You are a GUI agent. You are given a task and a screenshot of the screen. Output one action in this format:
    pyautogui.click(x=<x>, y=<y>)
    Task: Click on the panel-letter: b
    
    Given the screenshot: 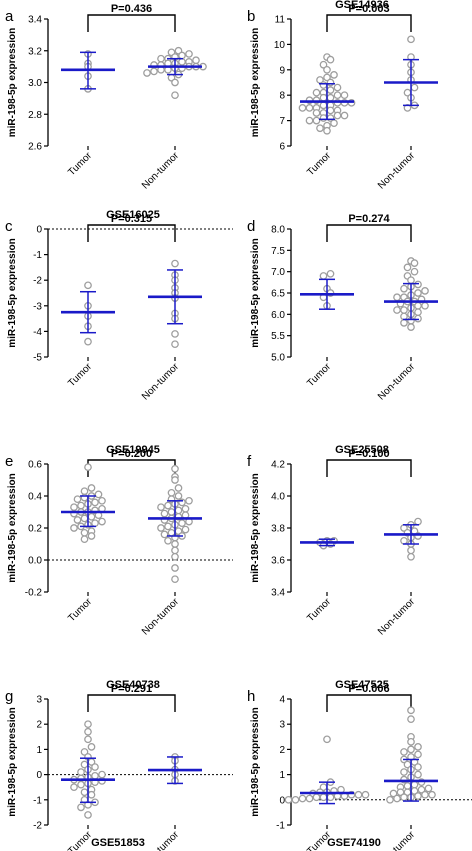 What is the action you would take?
    pyautogui.click(x=251, y=16)
    